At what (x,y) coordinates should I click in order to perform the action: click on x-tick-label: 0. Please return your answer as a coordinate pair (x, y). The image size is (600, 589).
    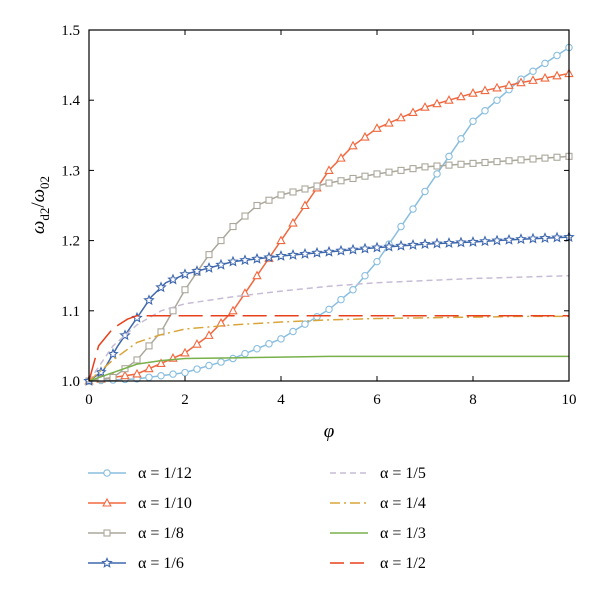
    Looking at the image, I should click on (89, 400).